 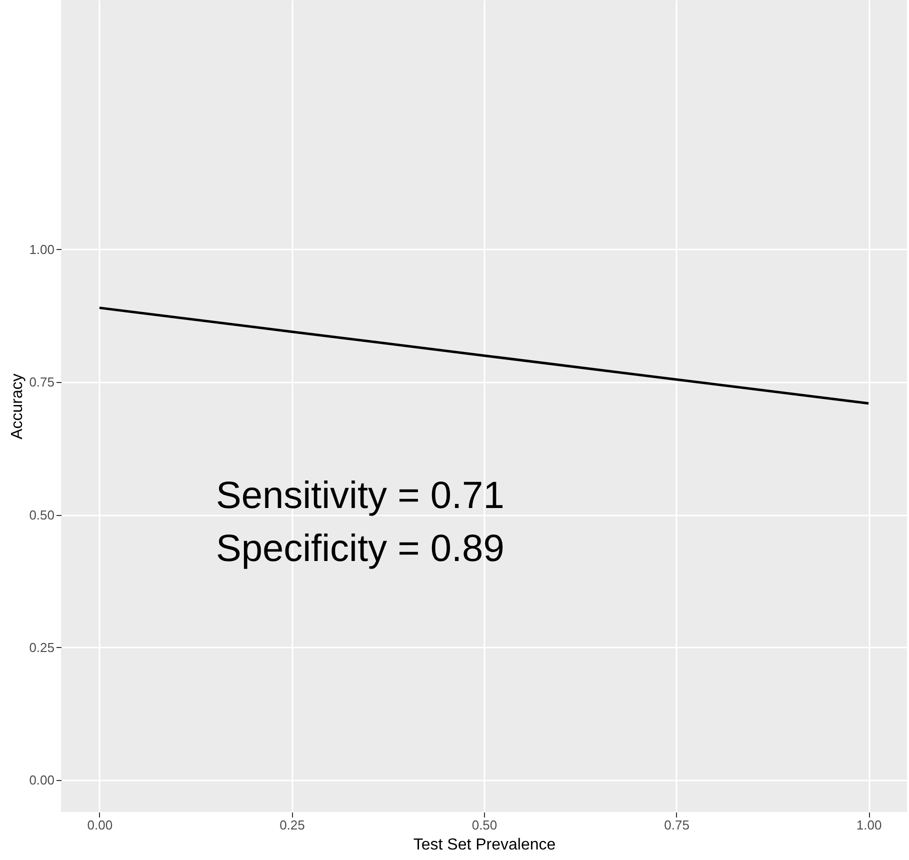 What do you see at coordinates (17, 407) in the screenshot?
I see `y-axis-title: Accuracy` at bounding box center [17, 407].